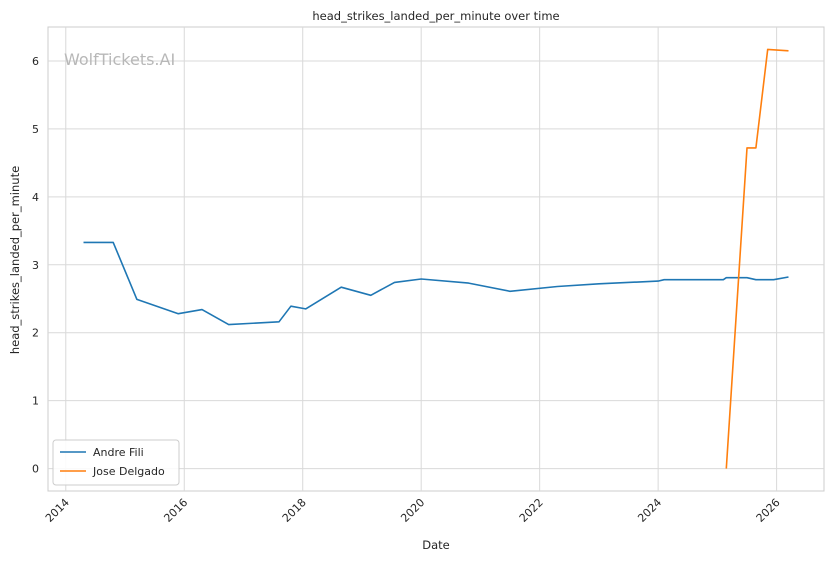 This screenshot has width=832, height=561. I want to click on watermark: WolfTickets.AI, so click(119, 59).